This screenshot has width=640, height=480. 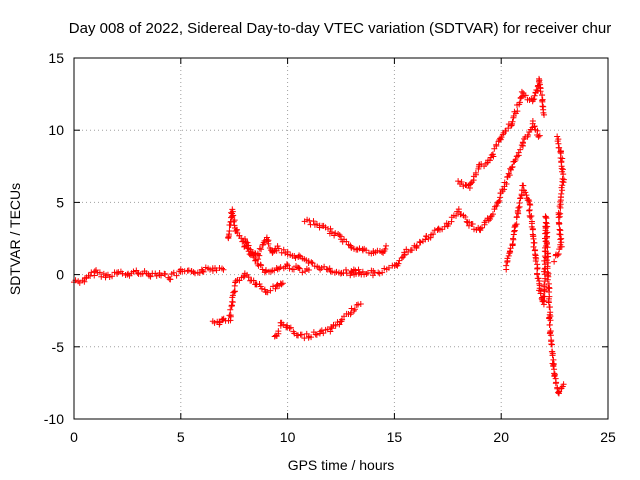 I want to click on x-axis-label: GPS time / hours, so click(x=341, y=465).